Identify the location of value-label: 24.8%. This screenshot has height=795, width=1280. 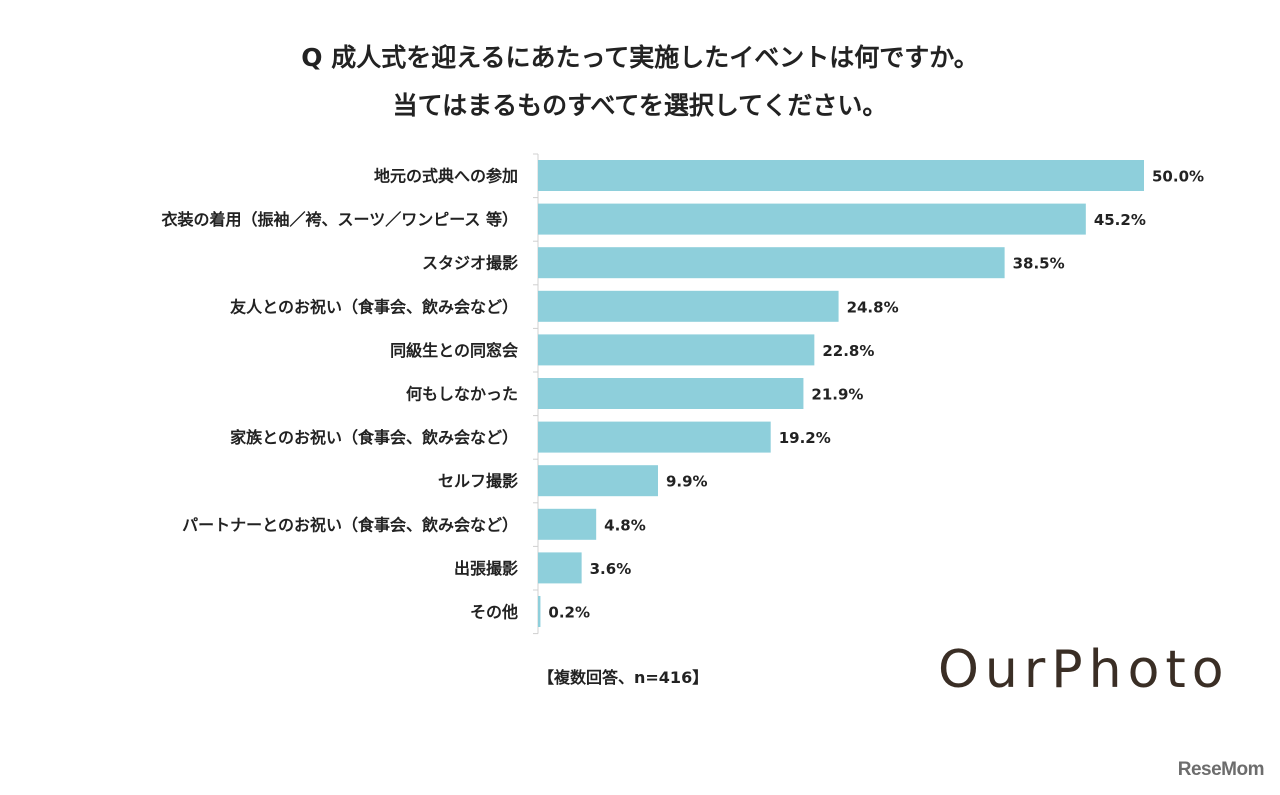
(873, 307).